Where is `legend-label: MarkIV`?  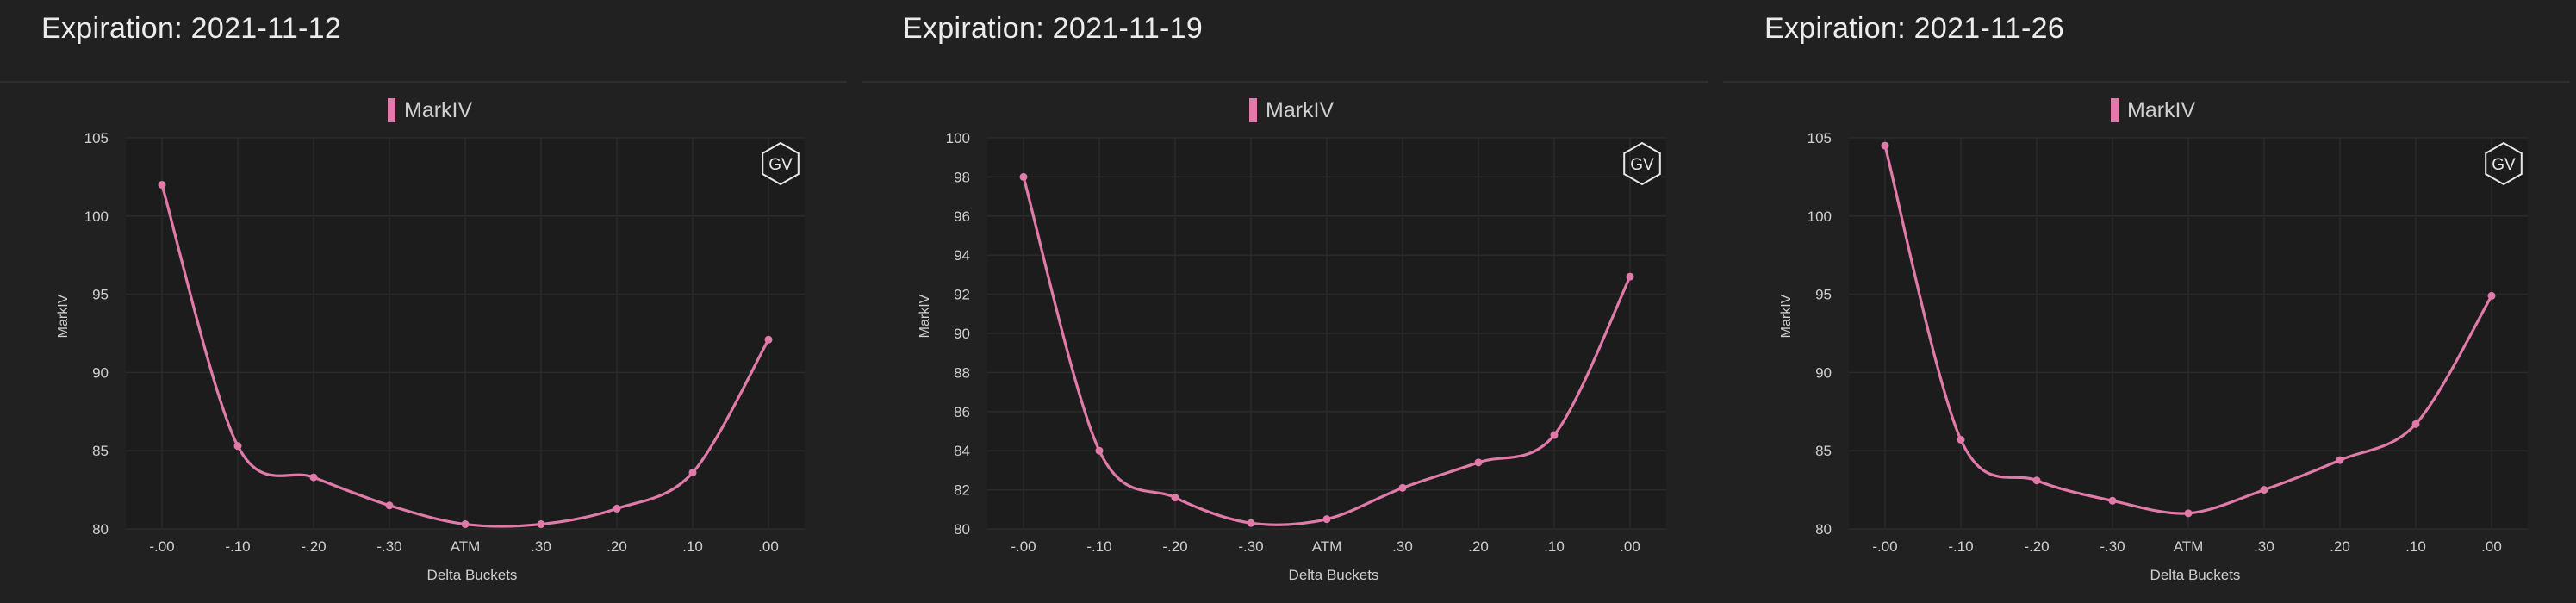
legend-label: MarkIV is located at coordinates (2162, 110).